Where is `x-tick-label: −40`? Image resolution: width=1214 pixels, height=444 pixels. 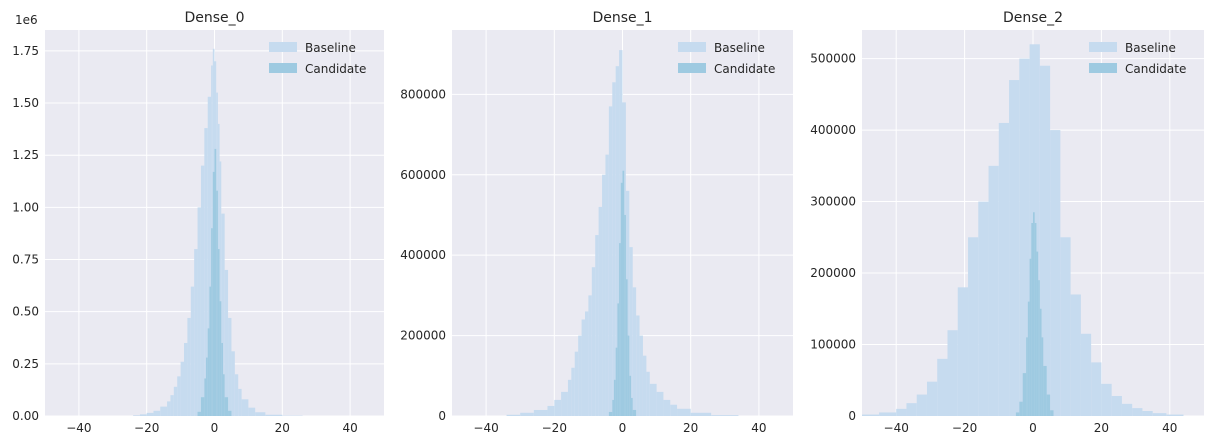 x-tick-label: −40 is located at coordinates (78, 428).